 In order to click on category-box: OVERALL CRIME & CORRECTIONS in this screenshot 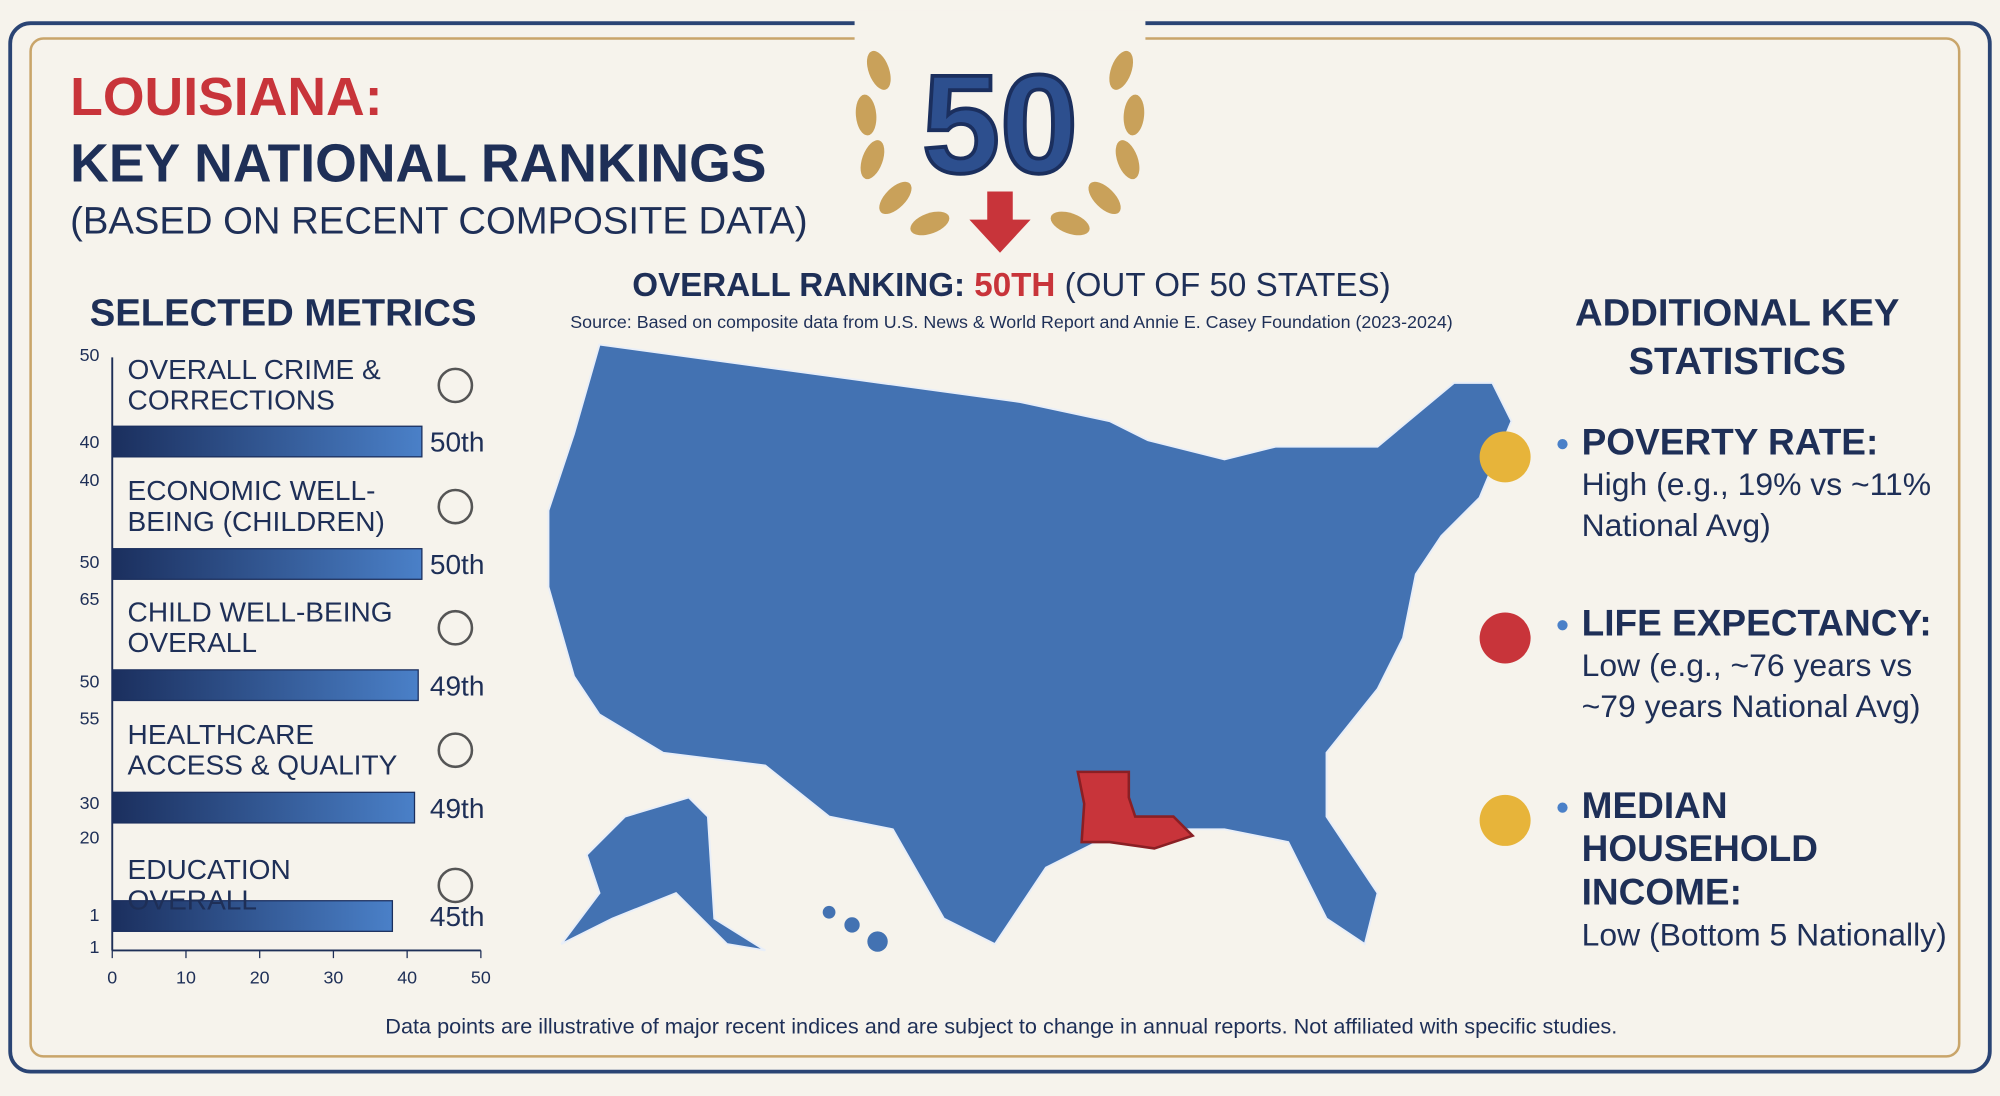, I will do `click(254, 385)`.